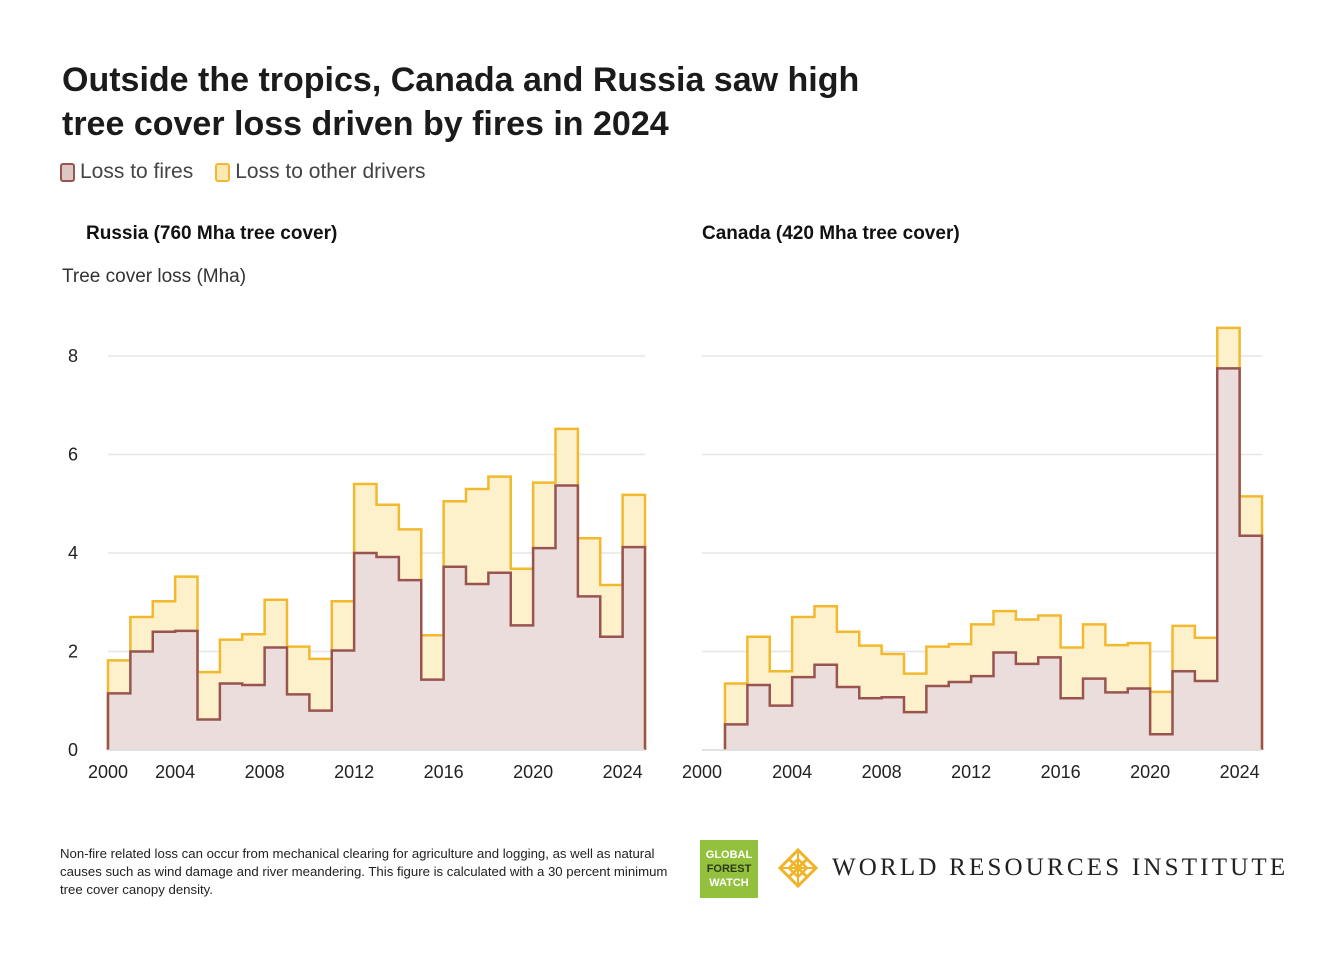 This screenshot has width=1320, height=960. I want to click on bar-other-2018, so click(1117, 669).